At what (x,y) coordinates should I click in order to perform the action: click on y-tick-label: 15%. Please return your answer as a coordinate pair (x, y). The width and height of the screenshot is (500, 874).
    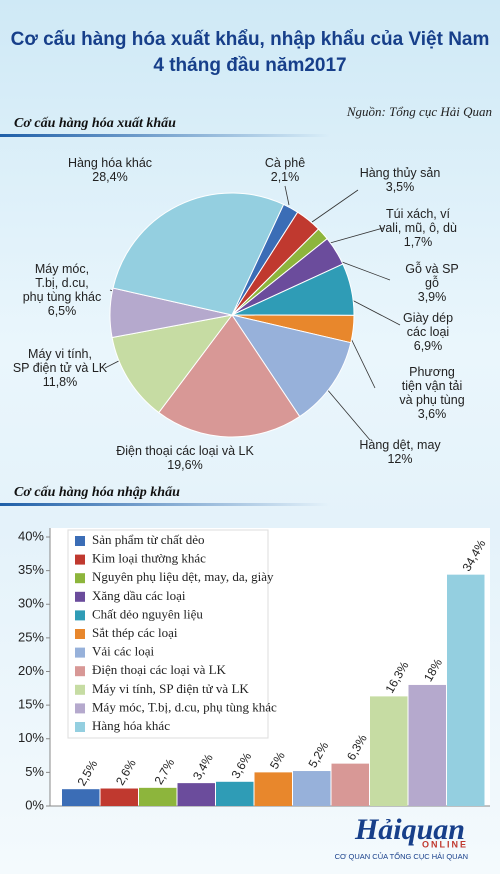
    Looking at the image, I should click on (31, 704).